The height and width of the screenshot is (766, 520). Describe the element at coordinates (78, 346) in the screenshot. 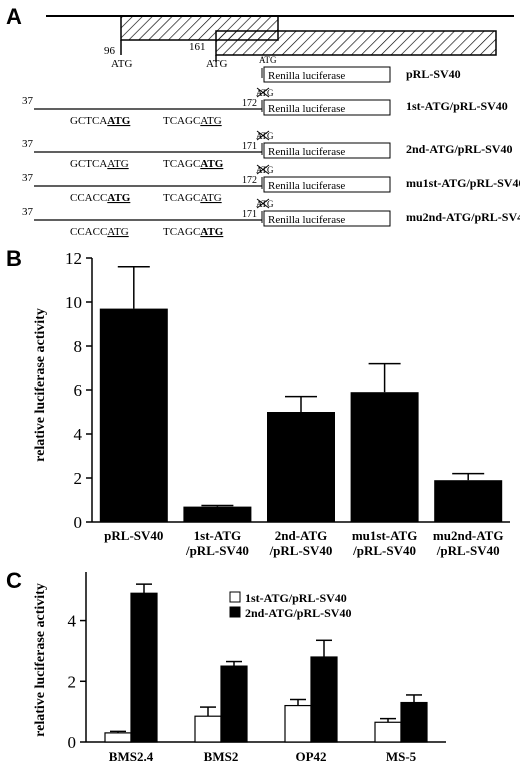

I see `panel-b-ytick-label: 8` at that location.